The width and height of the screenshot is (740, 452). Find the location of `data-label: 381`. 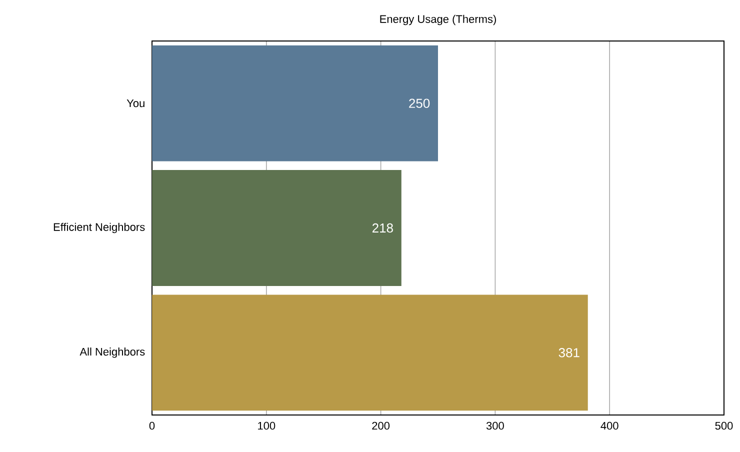

data-label: 381 is located at coordinates (569, 353).